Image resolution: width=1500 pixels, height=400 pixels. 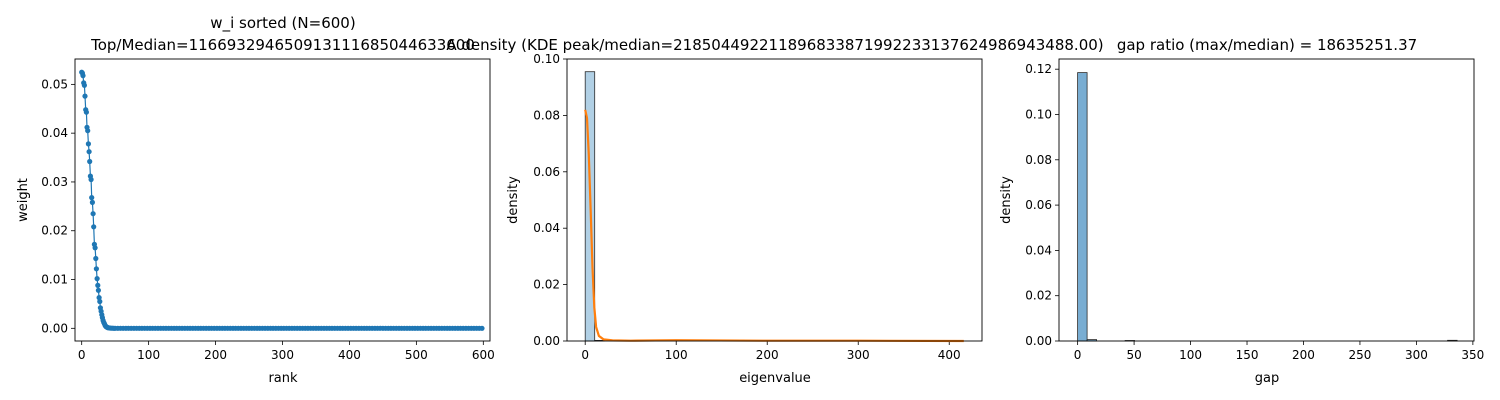 I want to click on panel-weights-ytick-label: 0.05, so click(x=54, y=84).